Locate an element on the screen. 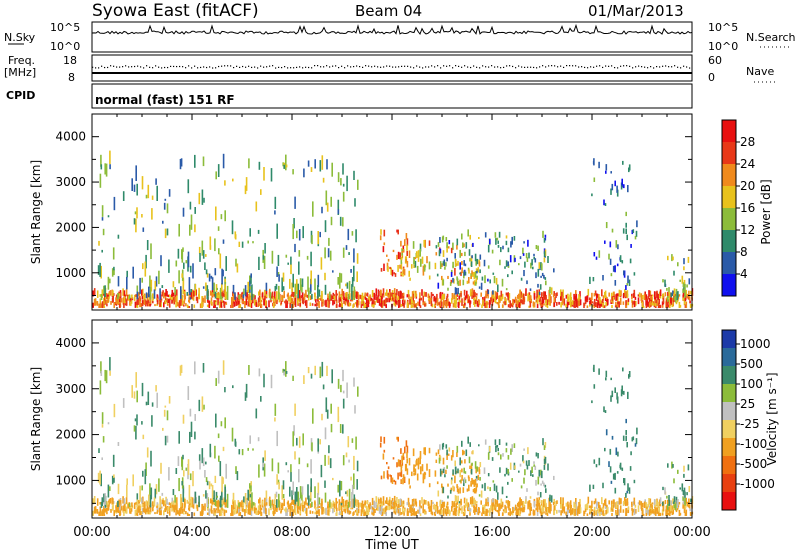 The height and width of the screenshot is (554, 800). velocity-colorbar-tick-label: 100 is located at coordinates (751, 384).